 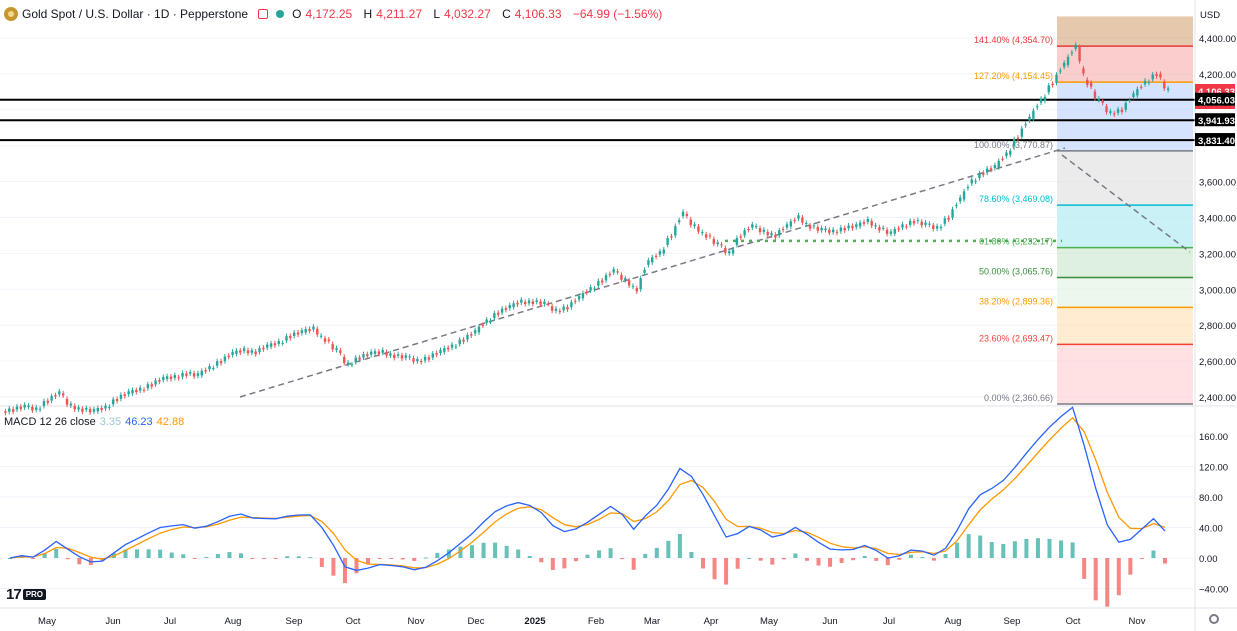 I want to click on time-tick-label: May, so click(x=47, y=621).